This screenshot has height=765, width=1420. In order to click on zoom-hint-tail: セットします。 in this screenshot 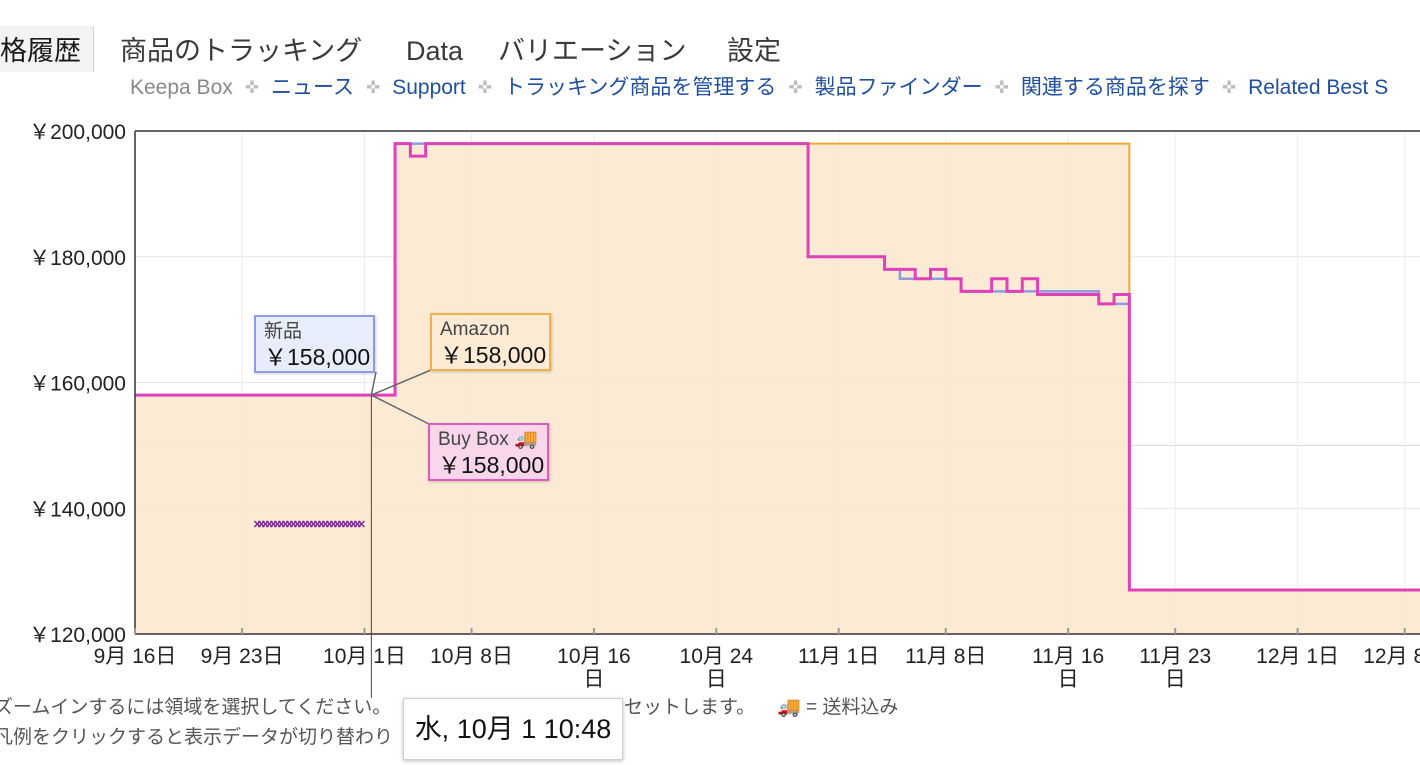, I will do `click(689, 705)`.